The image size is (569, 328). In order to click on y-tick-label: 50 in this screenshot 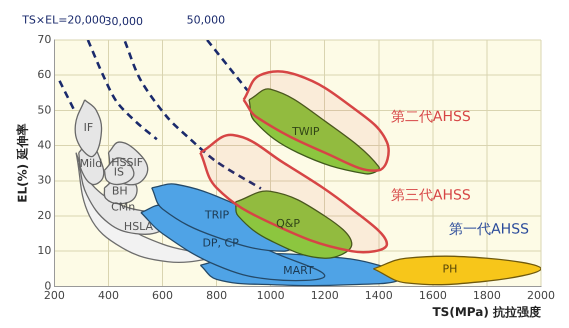, I will do `click(44, 109)`.